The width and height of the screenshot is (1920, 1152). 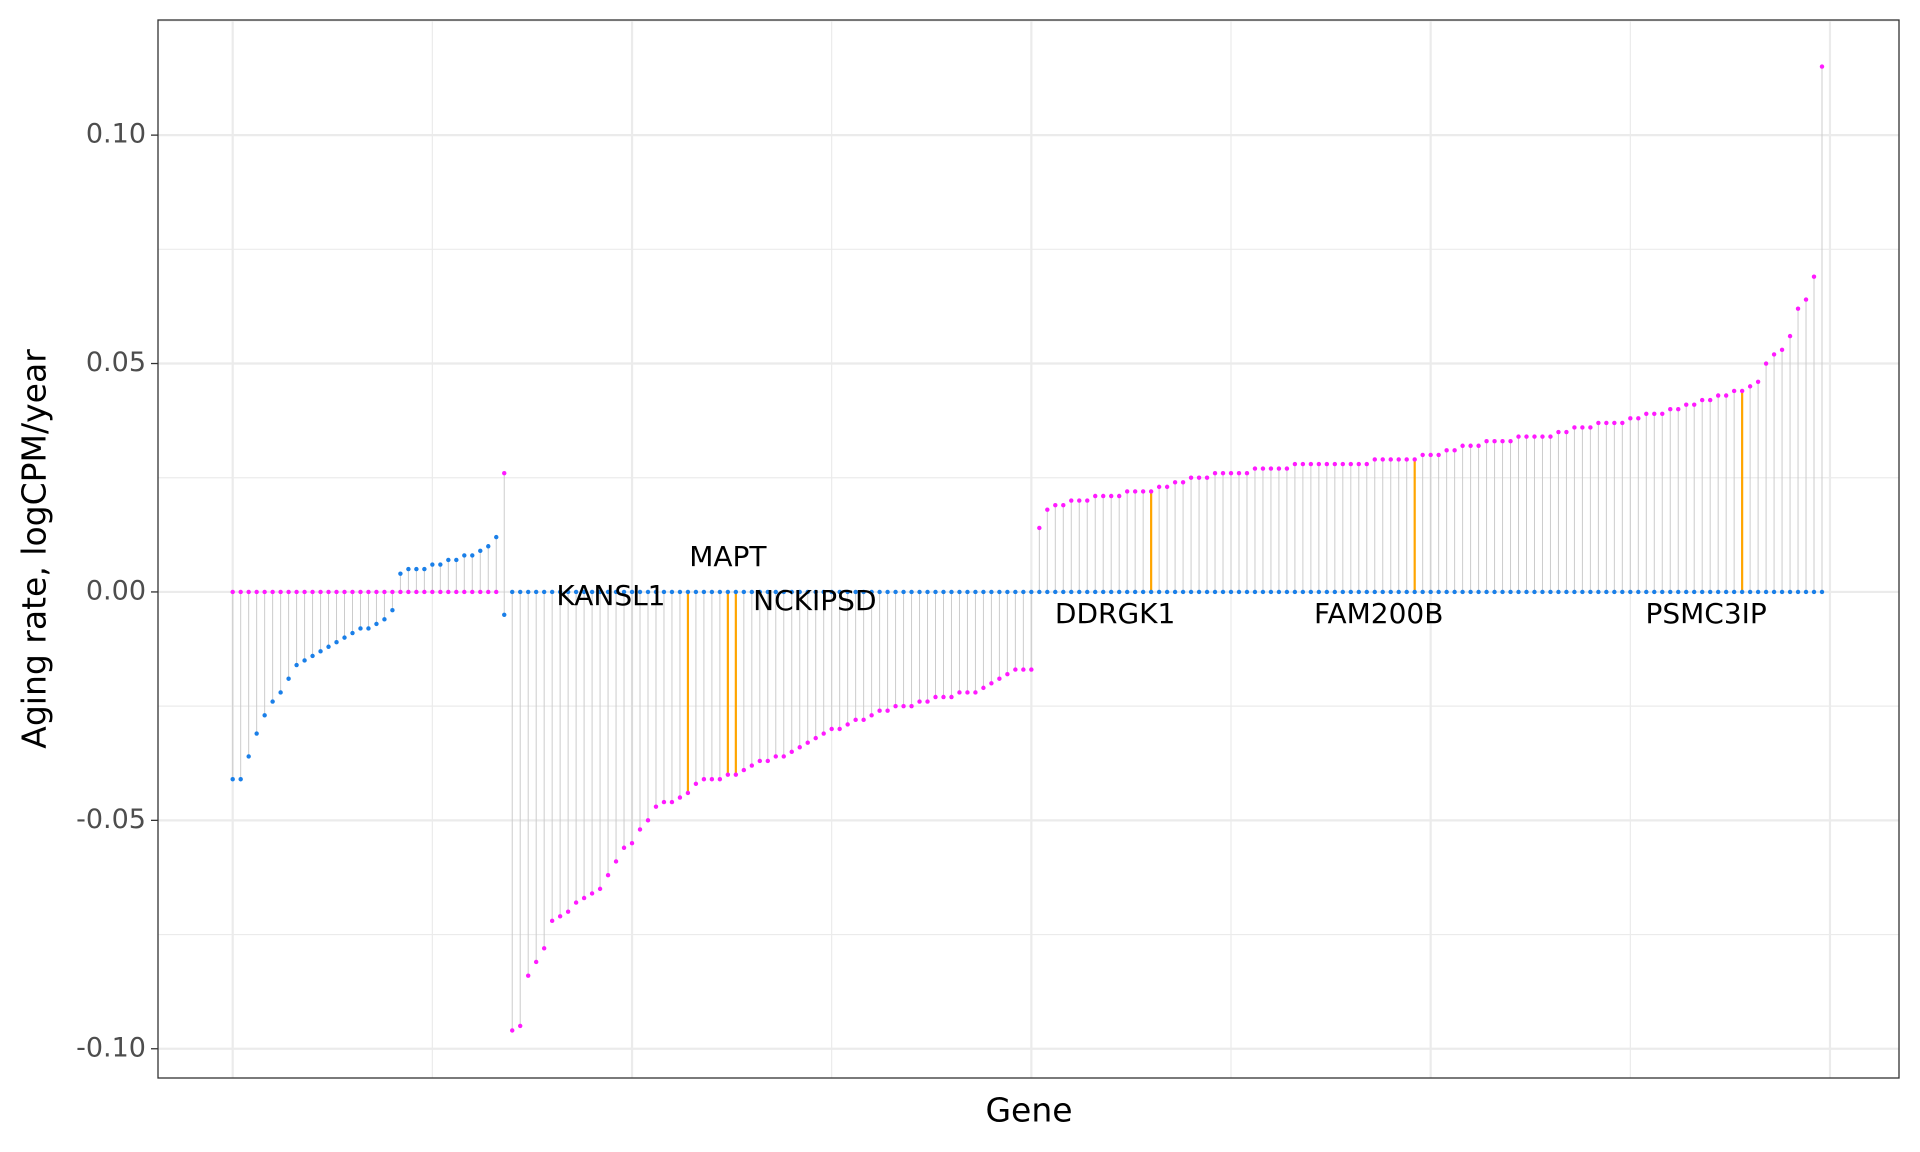 I want to click on gene-label: NCKIPSD, so click(x=814, y=600).